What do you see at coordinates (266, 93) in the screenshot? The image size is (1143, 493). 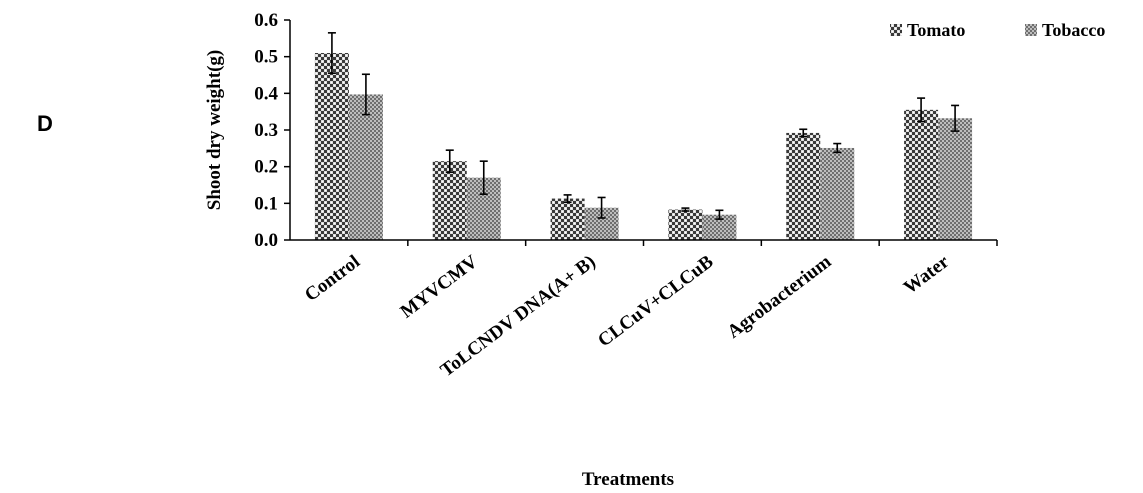 I see `y-tick-label: 0.4` at bounding box center [266, 93].